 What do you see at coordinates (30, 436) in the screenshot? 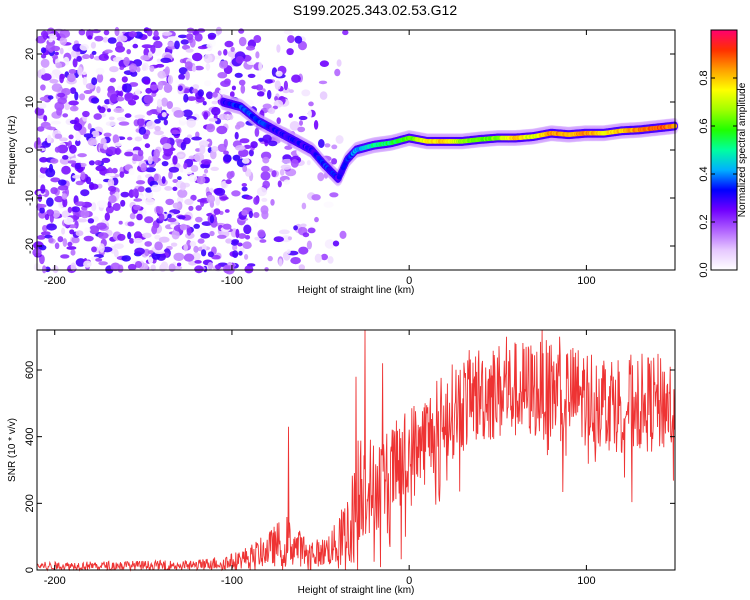
I see `snr-y-tick-label: 400` at bounding box center [30, 436].